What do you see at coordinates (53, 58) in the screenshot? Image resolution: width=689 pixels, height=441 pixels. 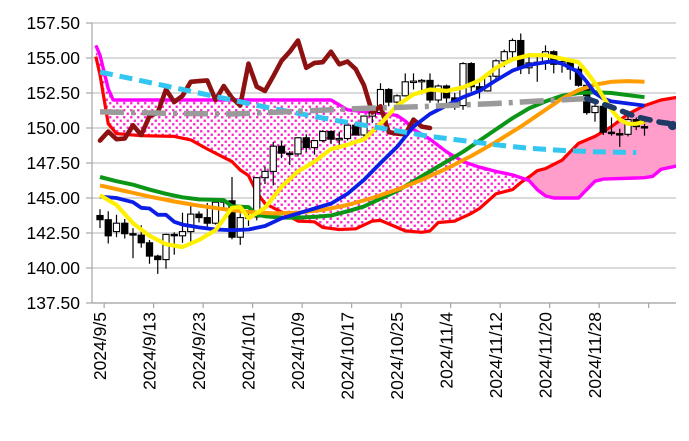 I see `y-axis-label: 155.00` at bounding box center [53, 58].